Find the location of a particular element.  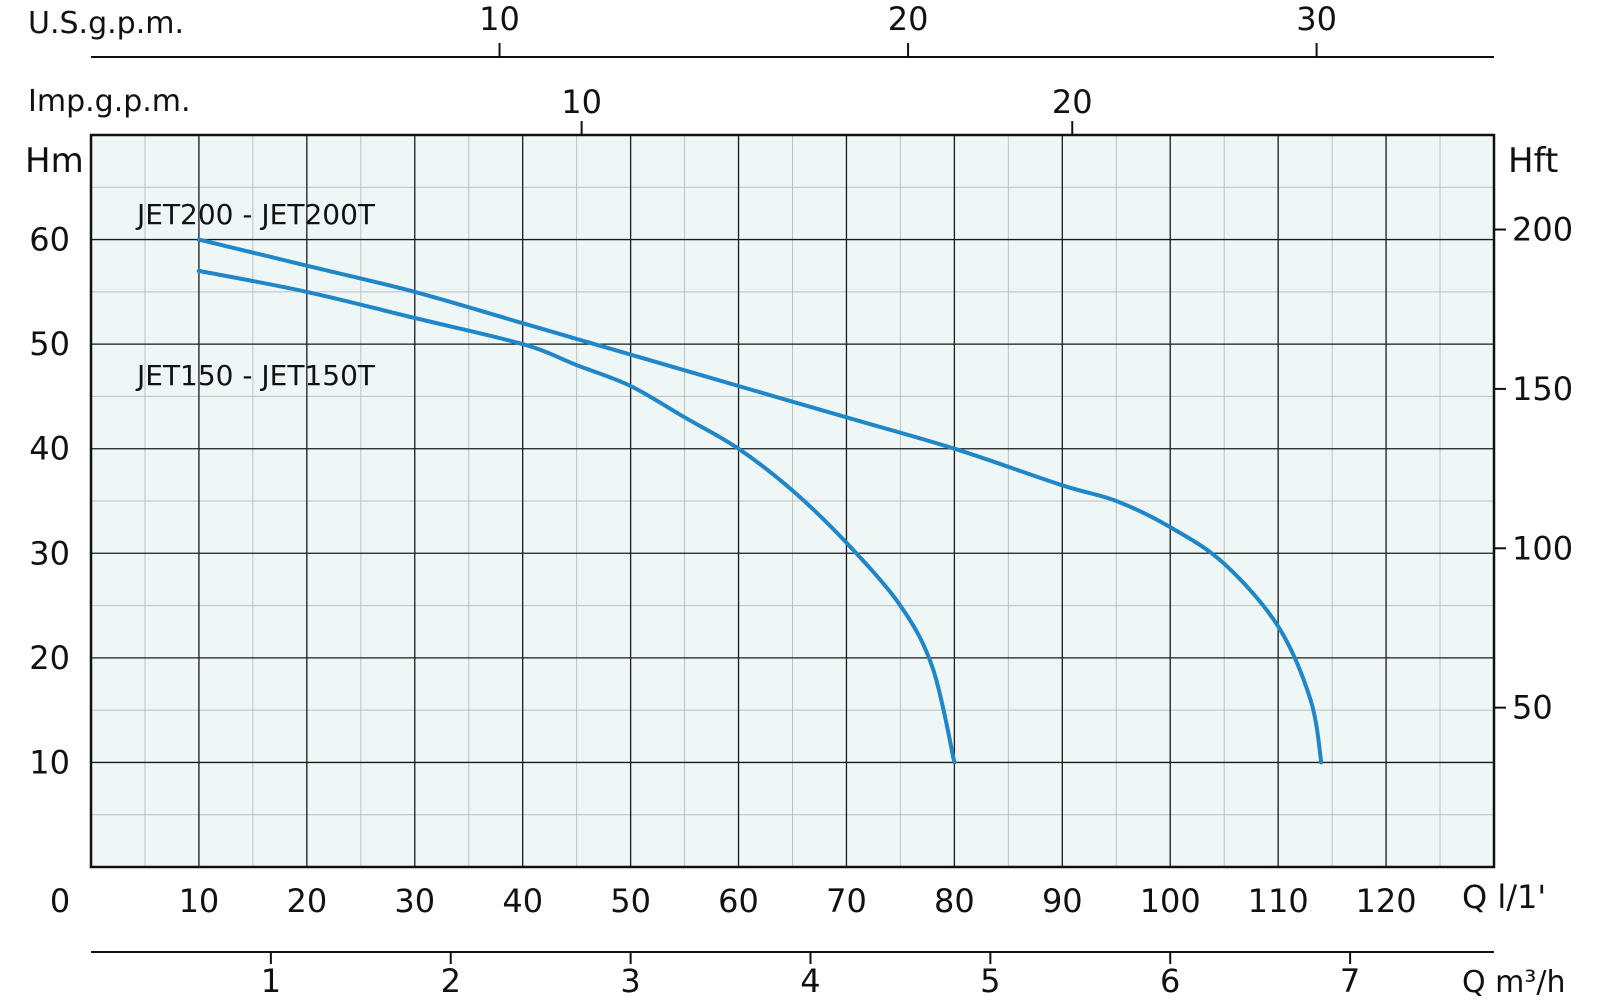

x-tick-label: 80 is located at coordinates (954, 901).